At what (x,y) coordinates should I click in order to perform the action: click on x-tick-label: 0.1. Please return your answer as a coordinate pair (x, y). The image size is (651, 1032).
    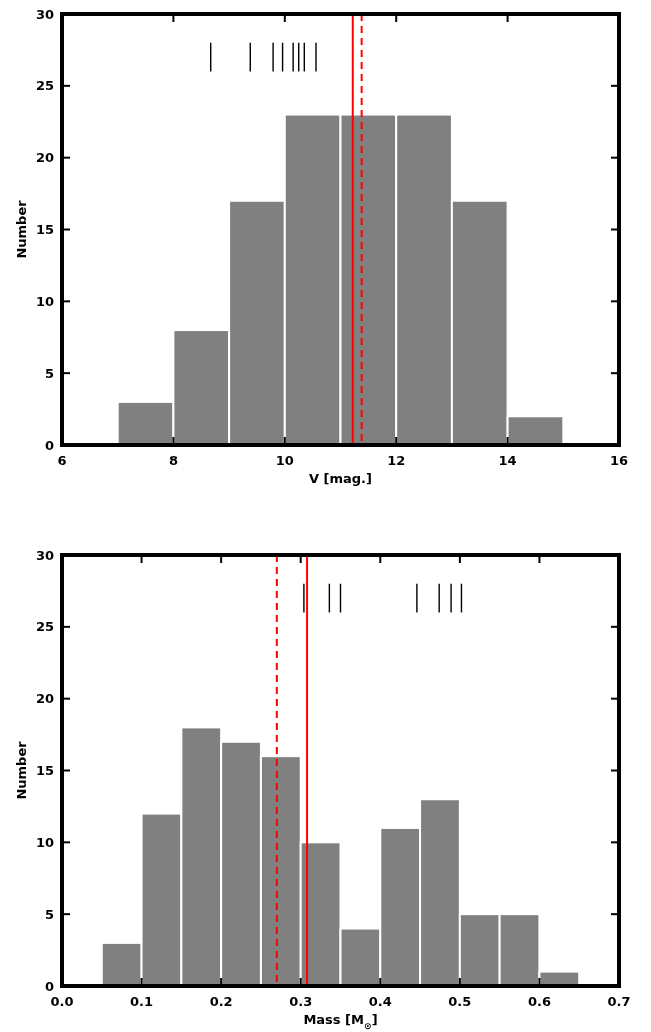
    Looking at the image, I should click on (142, 1001).